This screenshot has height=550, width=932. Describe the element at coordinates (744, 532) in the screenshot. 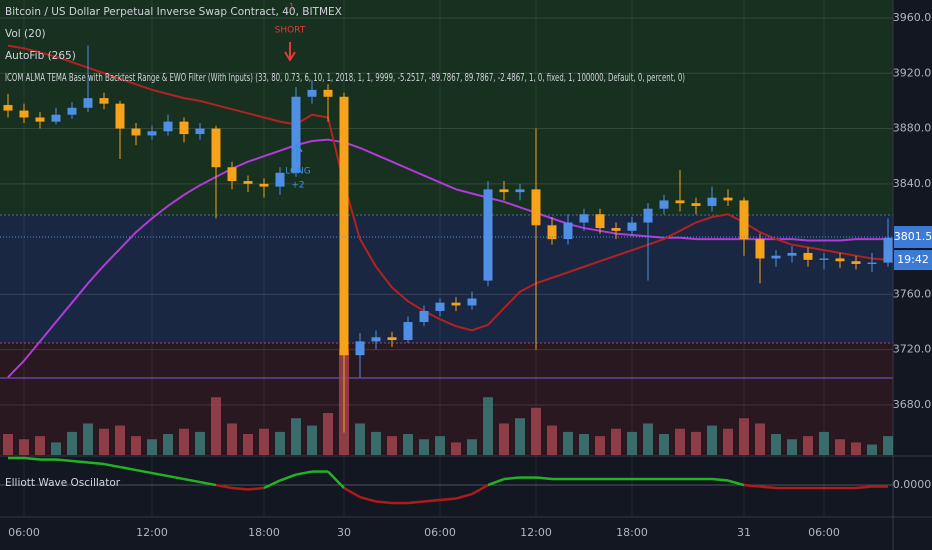

I see `x-tick-label: 31` at that location.